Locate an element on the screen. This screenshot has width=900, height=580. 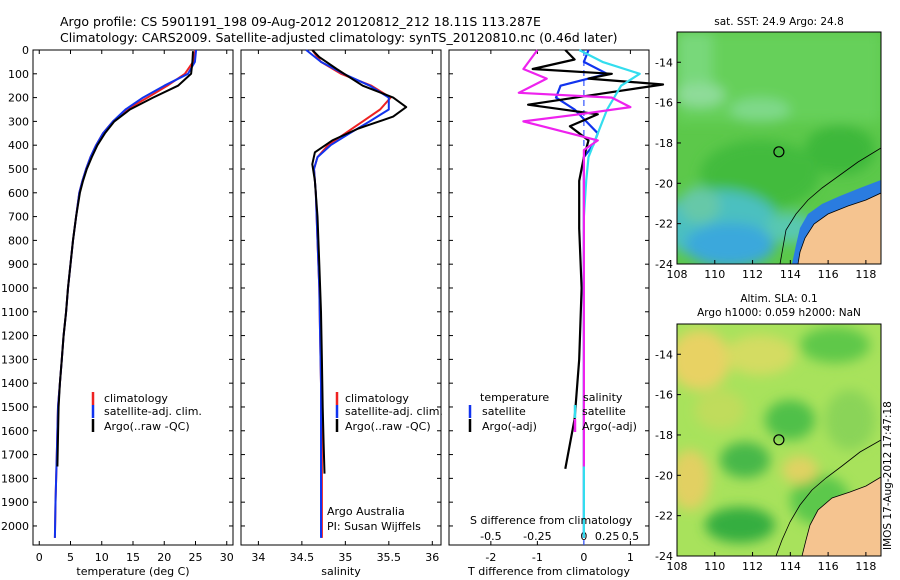
y-tick-label: 1500 is located at coordinates (15, 407).